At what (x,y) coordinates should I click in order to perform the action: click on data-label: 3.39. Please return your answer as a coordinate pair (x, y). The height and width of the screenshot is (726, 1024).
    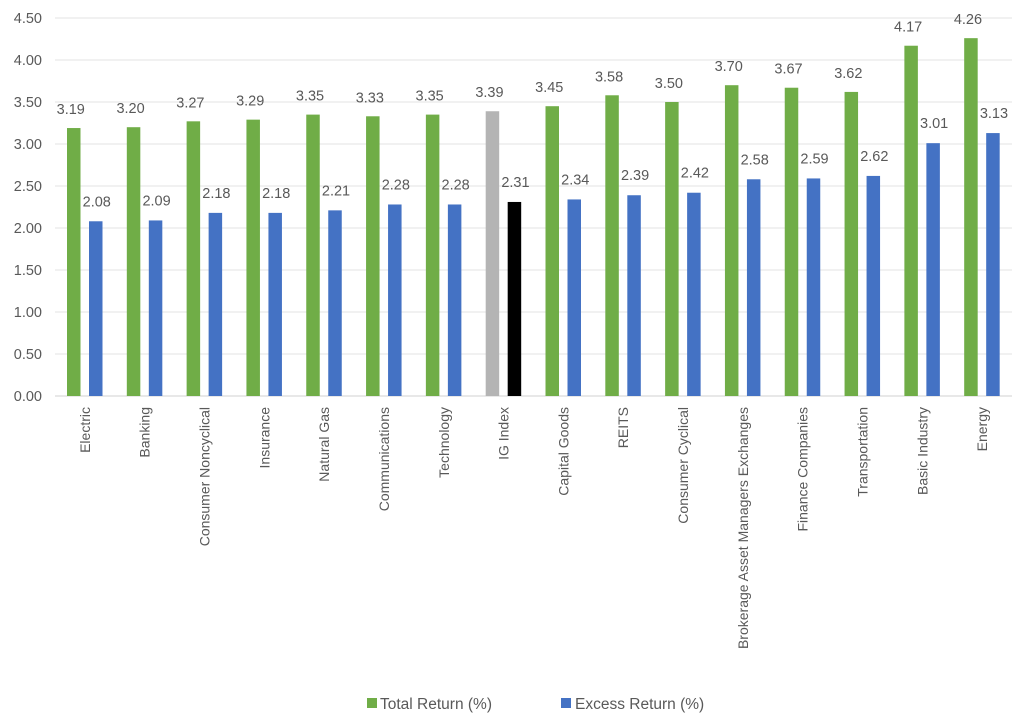
    Looking at the image, I should click on (489, 93).